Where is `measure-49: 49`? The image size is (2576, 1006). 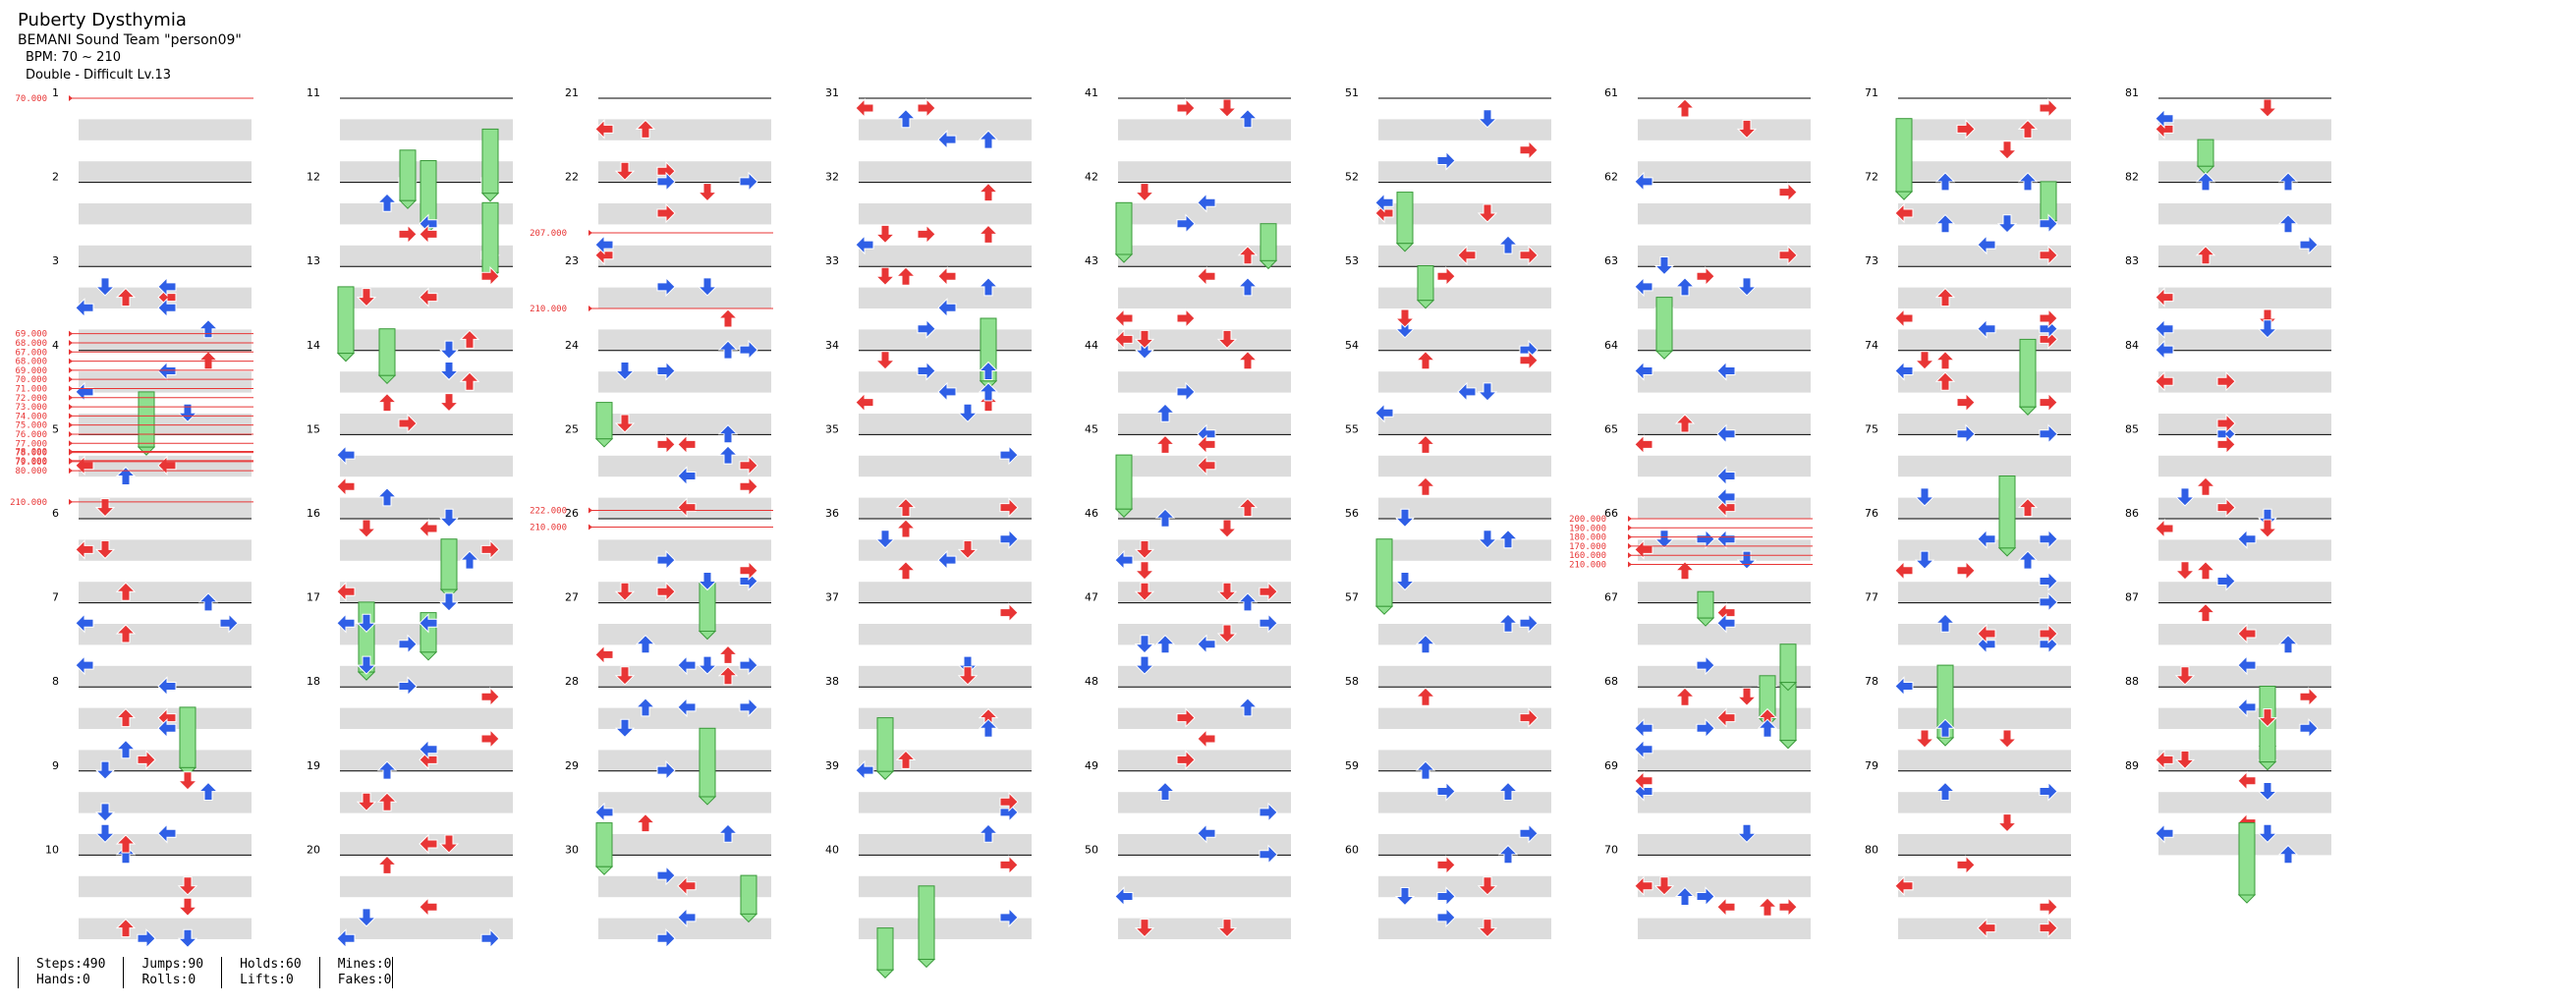
measure-49: 49 is located at coordinates (1188, 807).